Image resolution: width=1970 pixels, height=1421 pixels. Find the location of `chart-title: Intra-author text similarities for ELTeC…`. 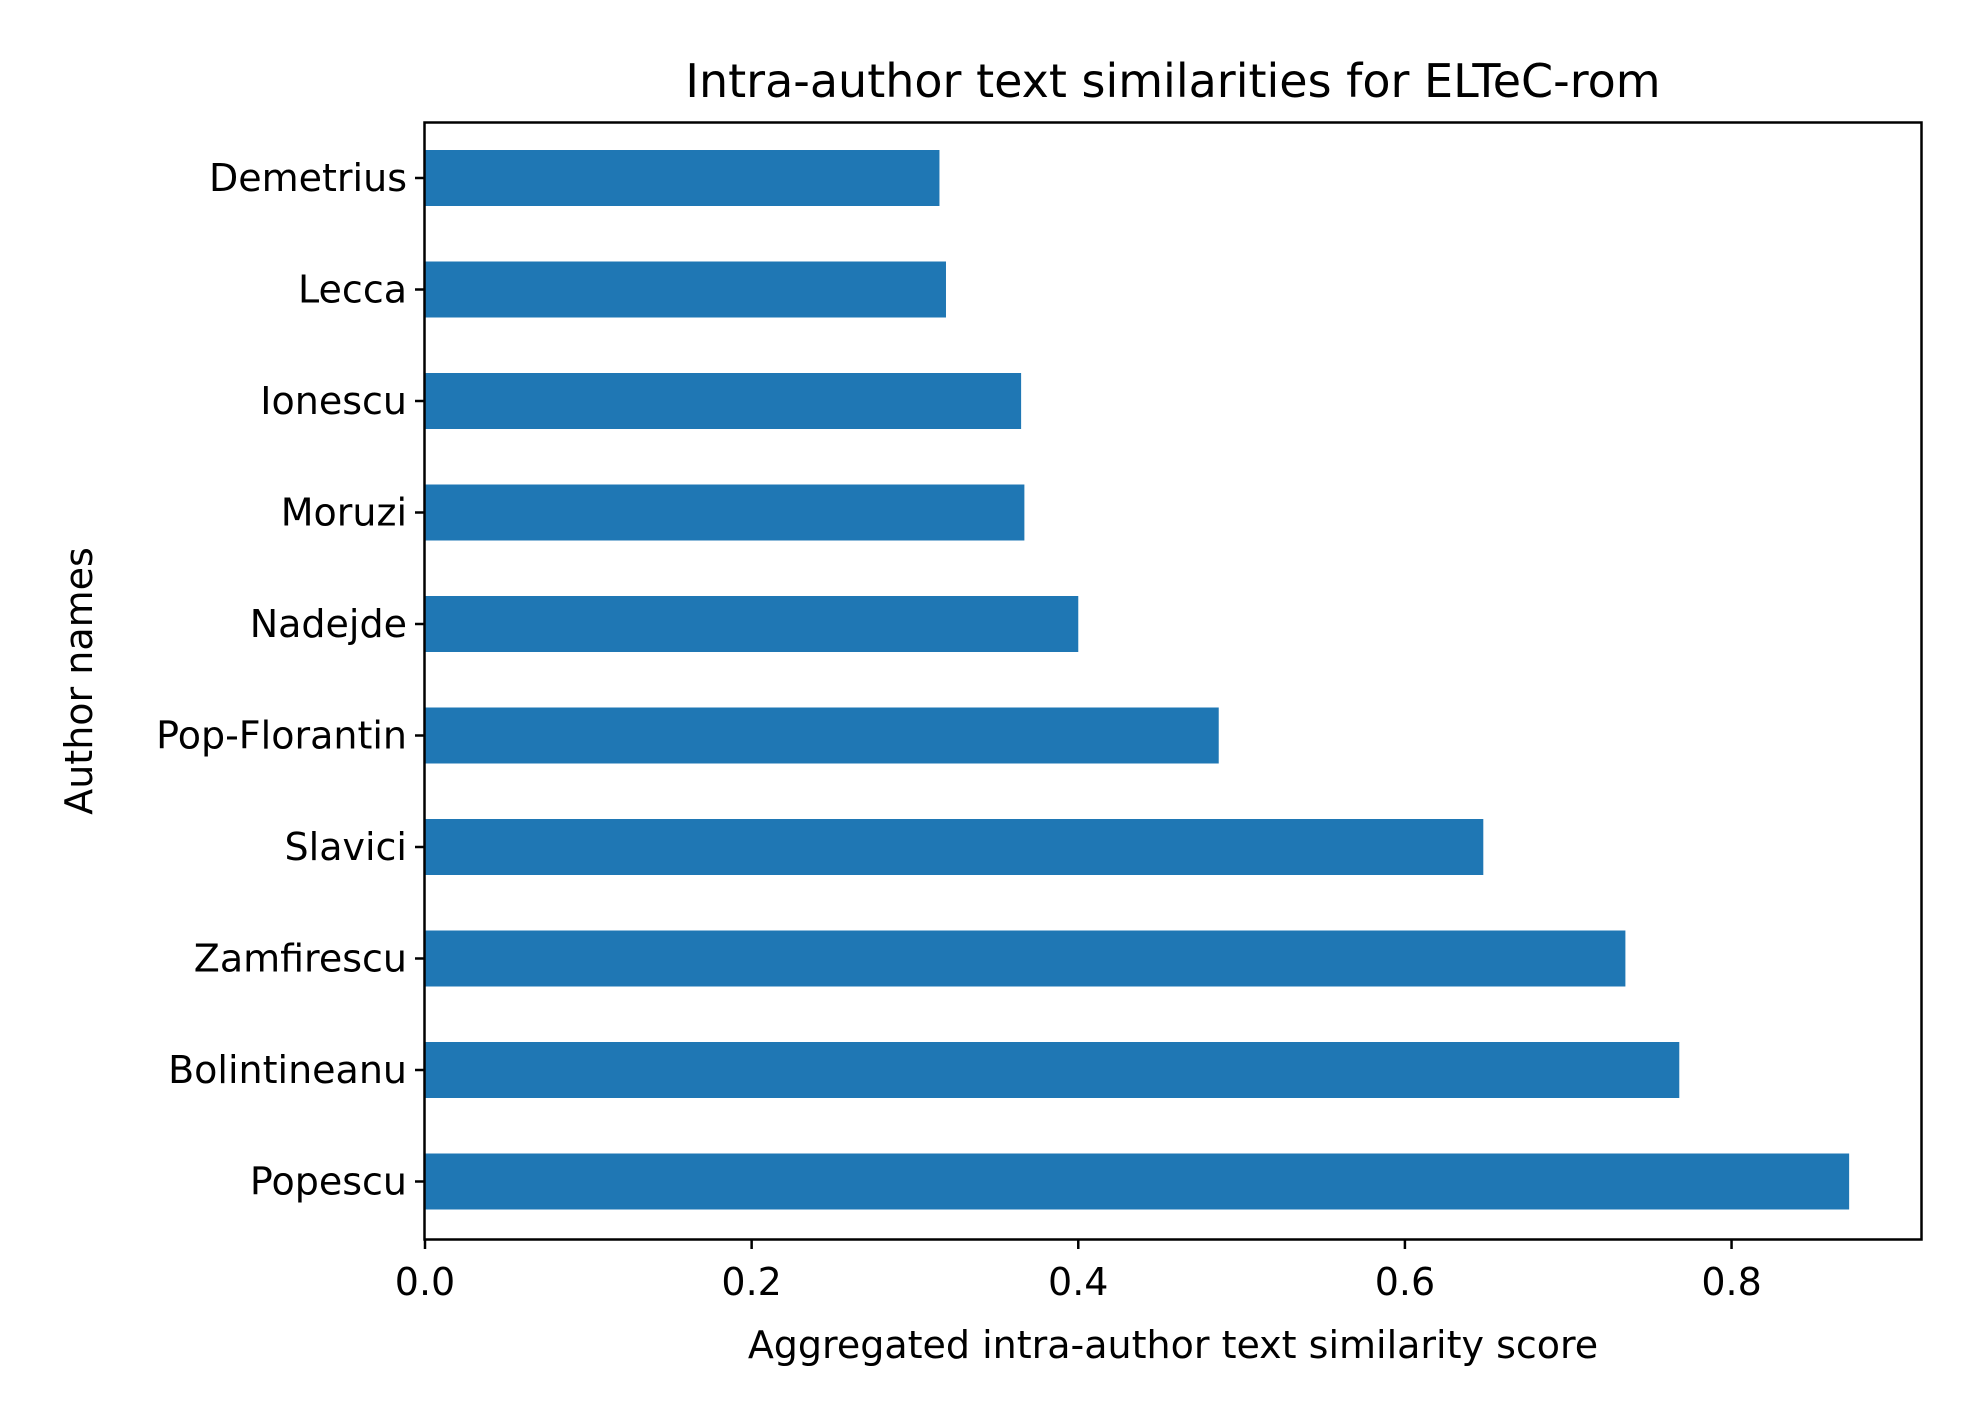

chart-title: Intra-author text similarities for ELTeC… is located at coordinates (1172, 81).